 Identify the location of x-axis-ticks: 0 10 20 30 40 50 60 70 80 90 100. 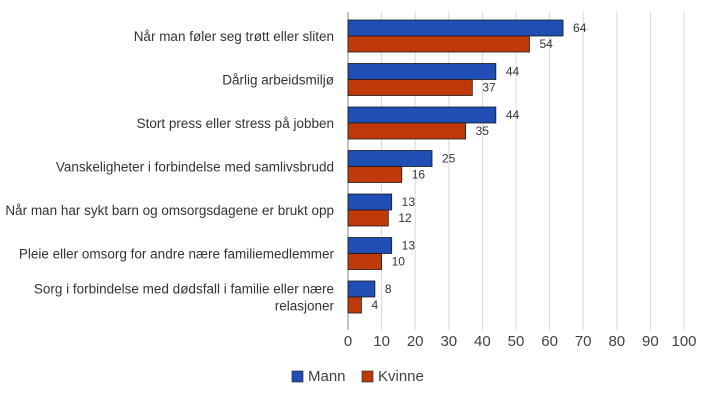
(520, 341).